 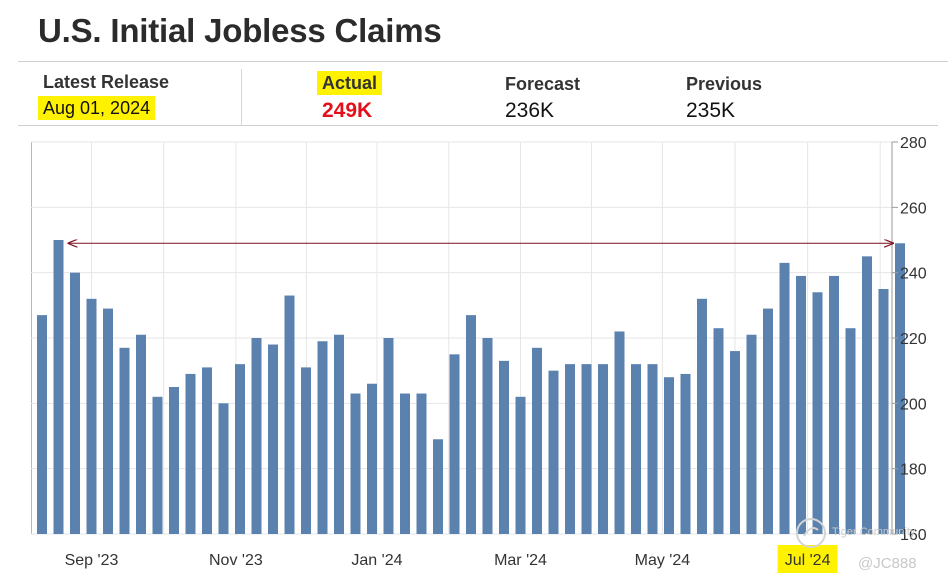 I want to click on y-tick-label: 200, so click(x=913, y=404).